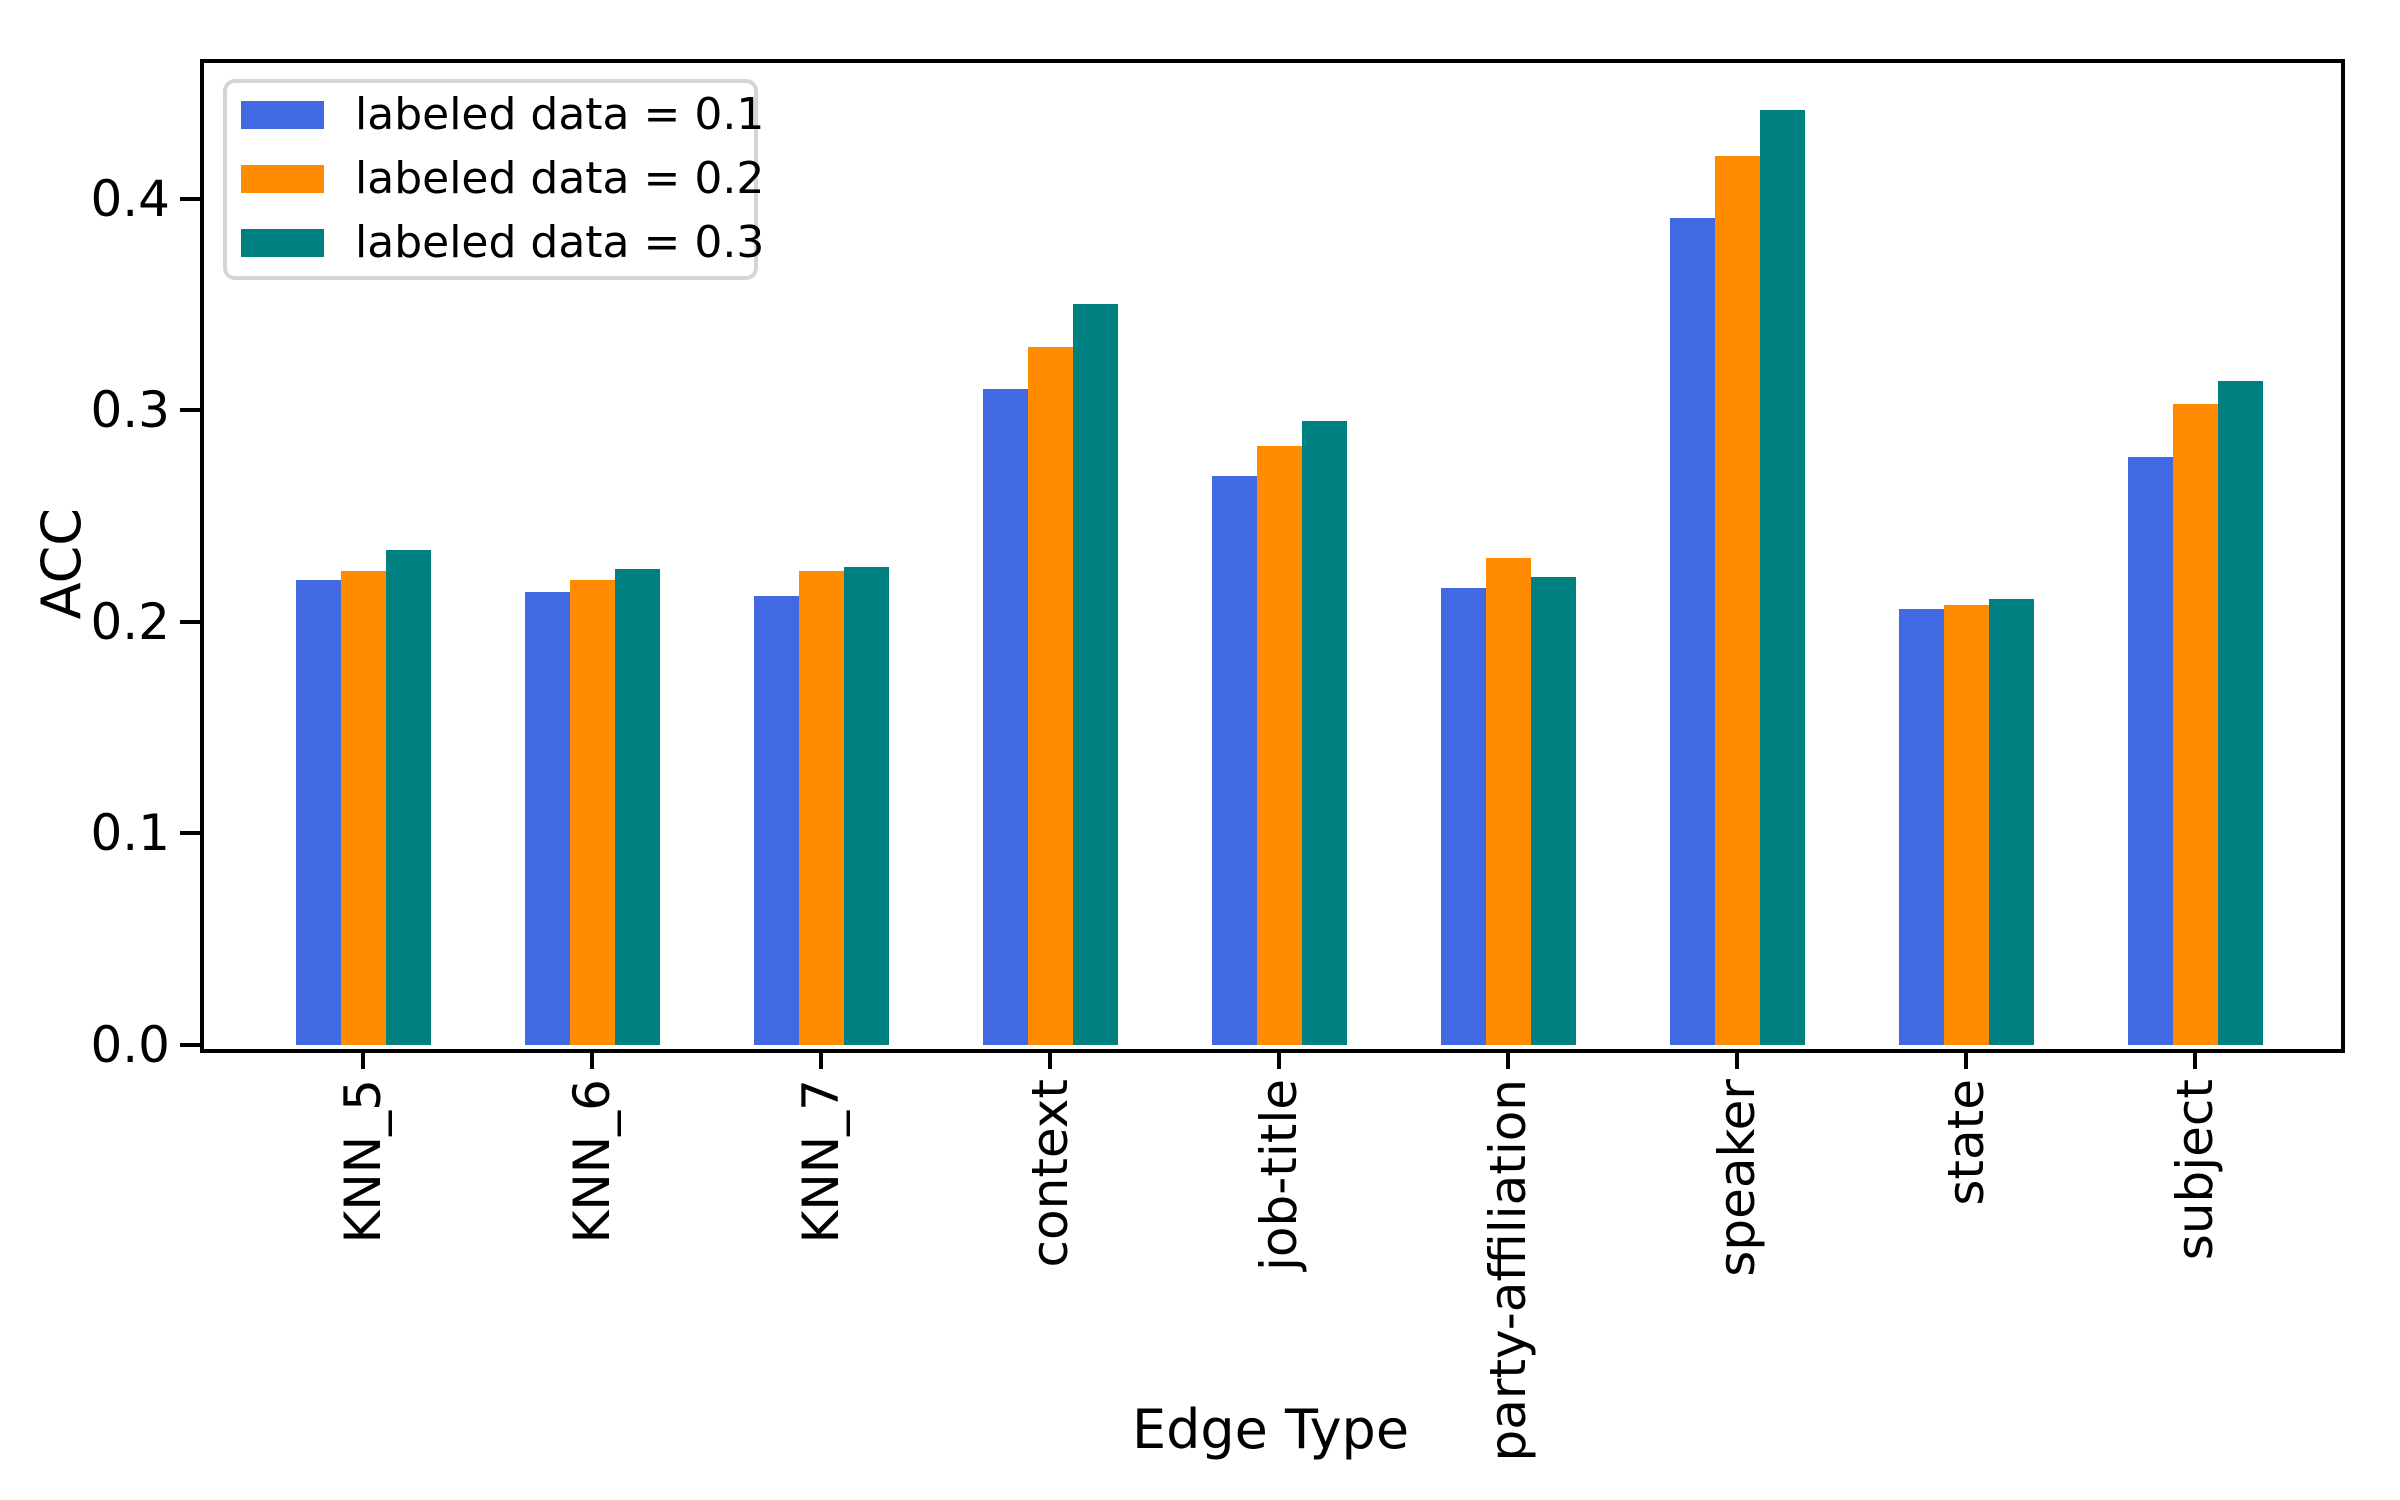 Image resolution: width=2400 pixels, height=1500 pixels. Describe the element at coordinates (1737, 1178) in the screenshot. I see `x-tick-label: speaker` at that location.